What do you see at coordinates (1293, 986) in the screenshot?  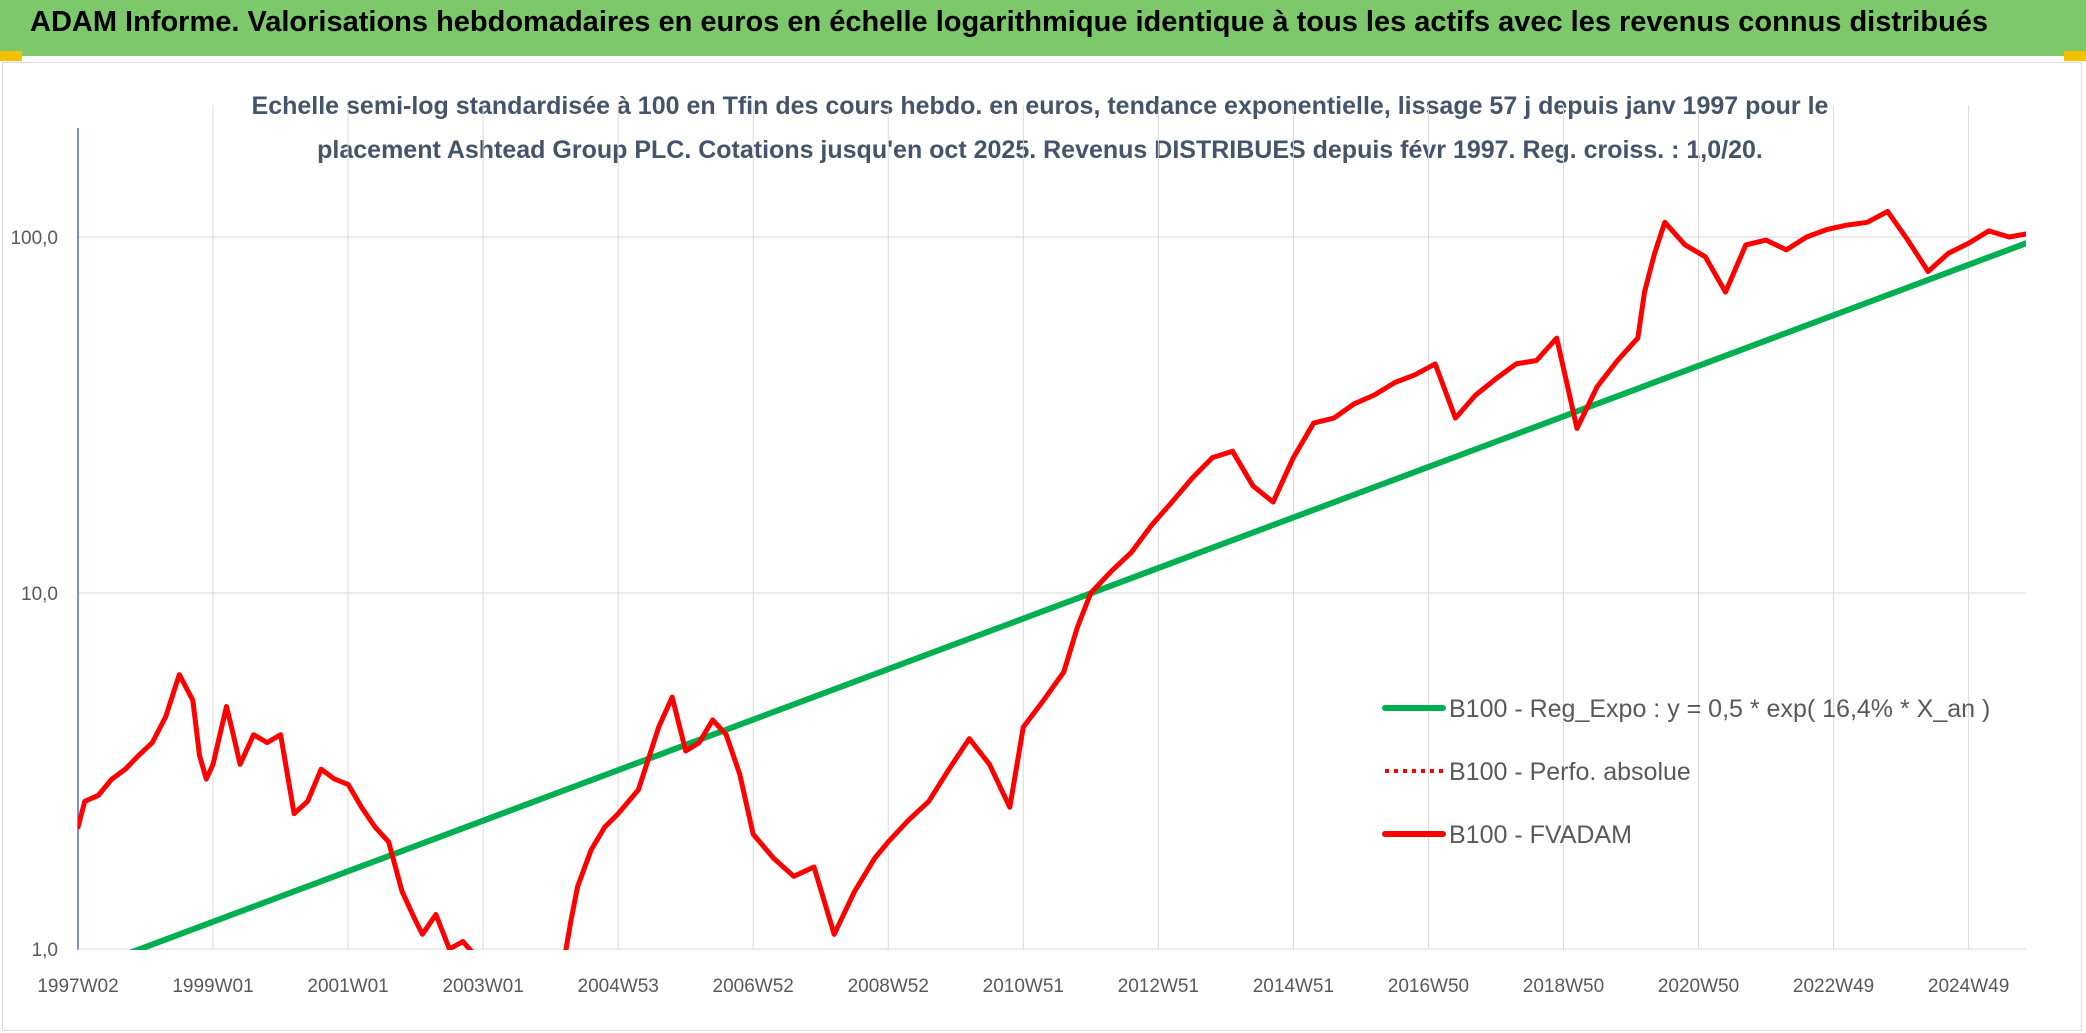 I see `x-tick-label: 2014W51` at bounding box center [1293, 986].